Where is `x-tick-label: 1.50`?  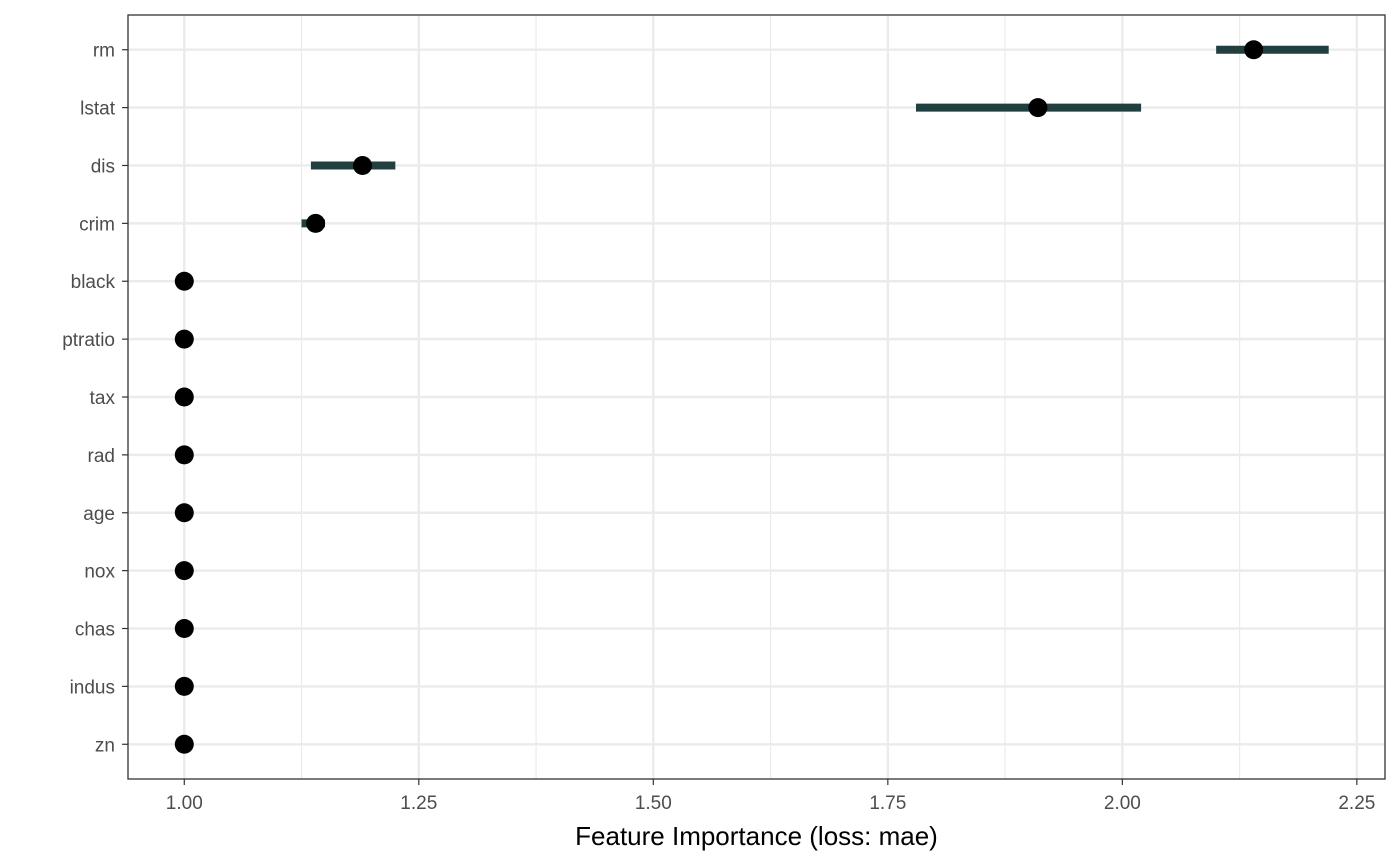
x-tick-label: 1.50 is located at coordinates (653, 803).